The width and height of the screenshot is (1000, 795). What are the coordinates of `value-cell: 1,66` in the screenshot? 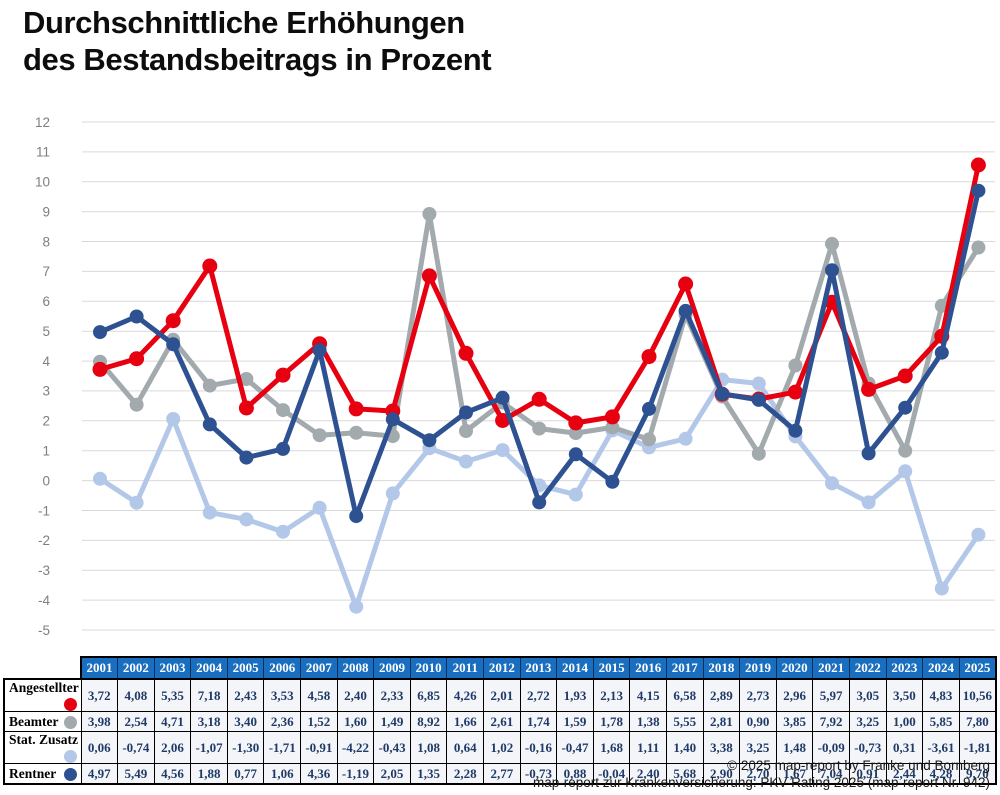 It's located at (465, 721).